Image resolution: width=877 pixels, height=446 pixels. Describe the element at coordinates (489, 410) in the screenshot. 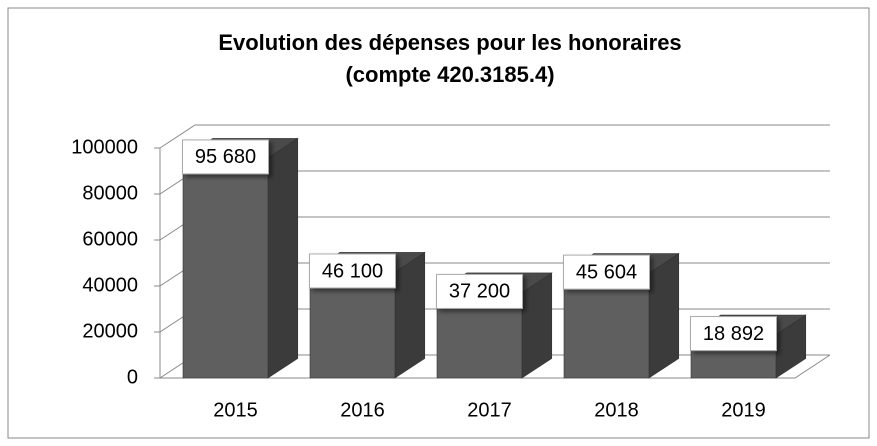

I see `x-tick-label: 2017` at that location.